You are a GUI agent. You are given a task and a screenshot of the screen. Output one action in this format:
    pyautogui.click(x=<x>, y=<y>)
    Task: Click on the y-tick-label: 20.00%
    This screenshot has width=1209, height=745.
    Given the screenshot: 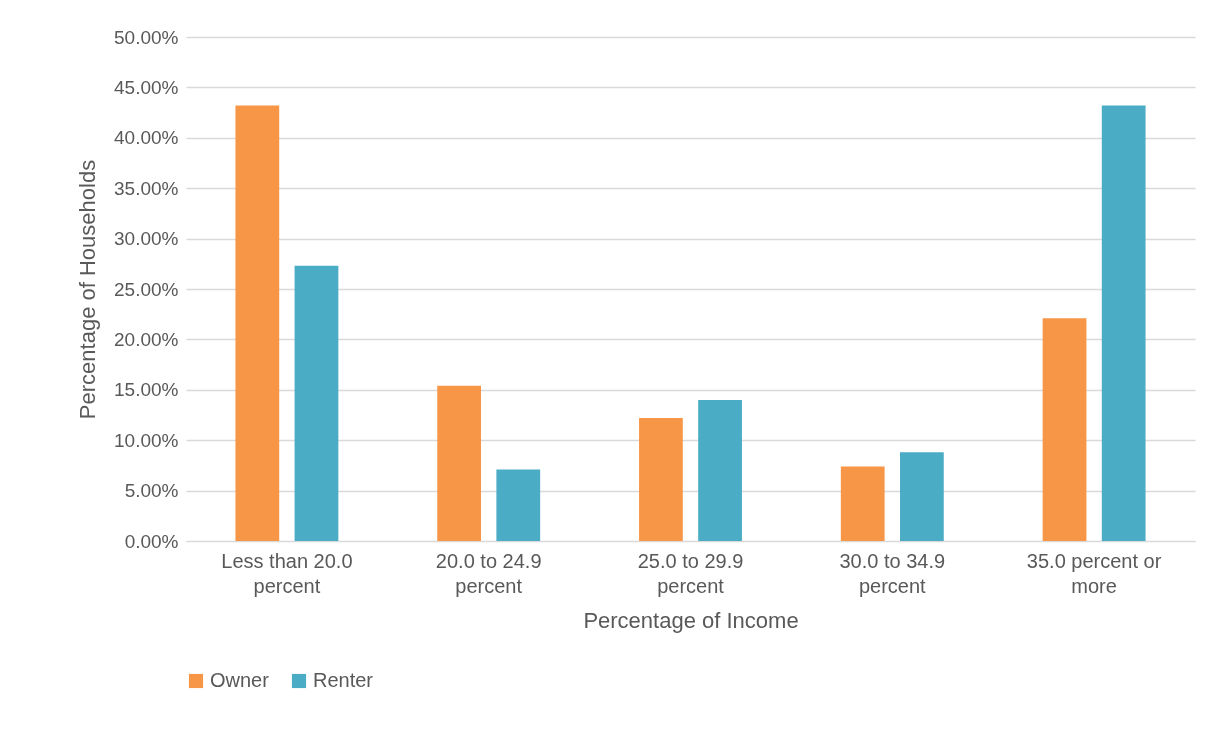 What is the action you would take?
    pyautogui.click(x=146, y=339)
    